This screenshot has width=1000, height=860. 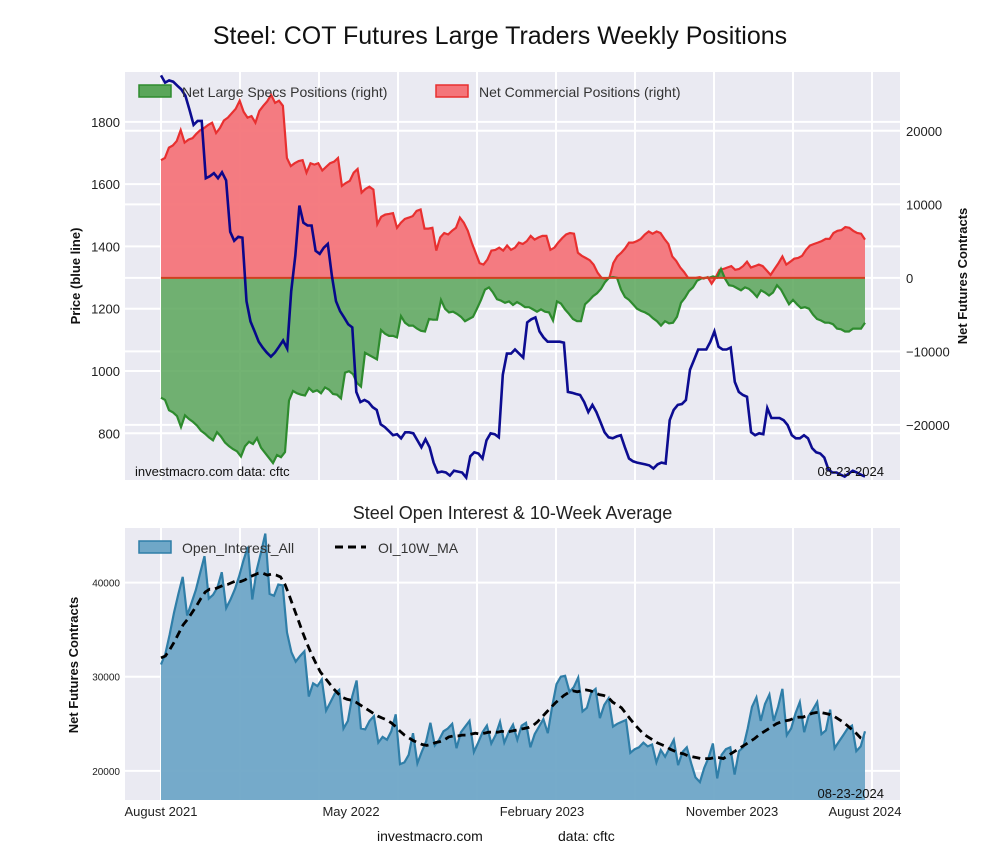 I want to click on x-tick-label: November 2023, so click(x=732, y=811).